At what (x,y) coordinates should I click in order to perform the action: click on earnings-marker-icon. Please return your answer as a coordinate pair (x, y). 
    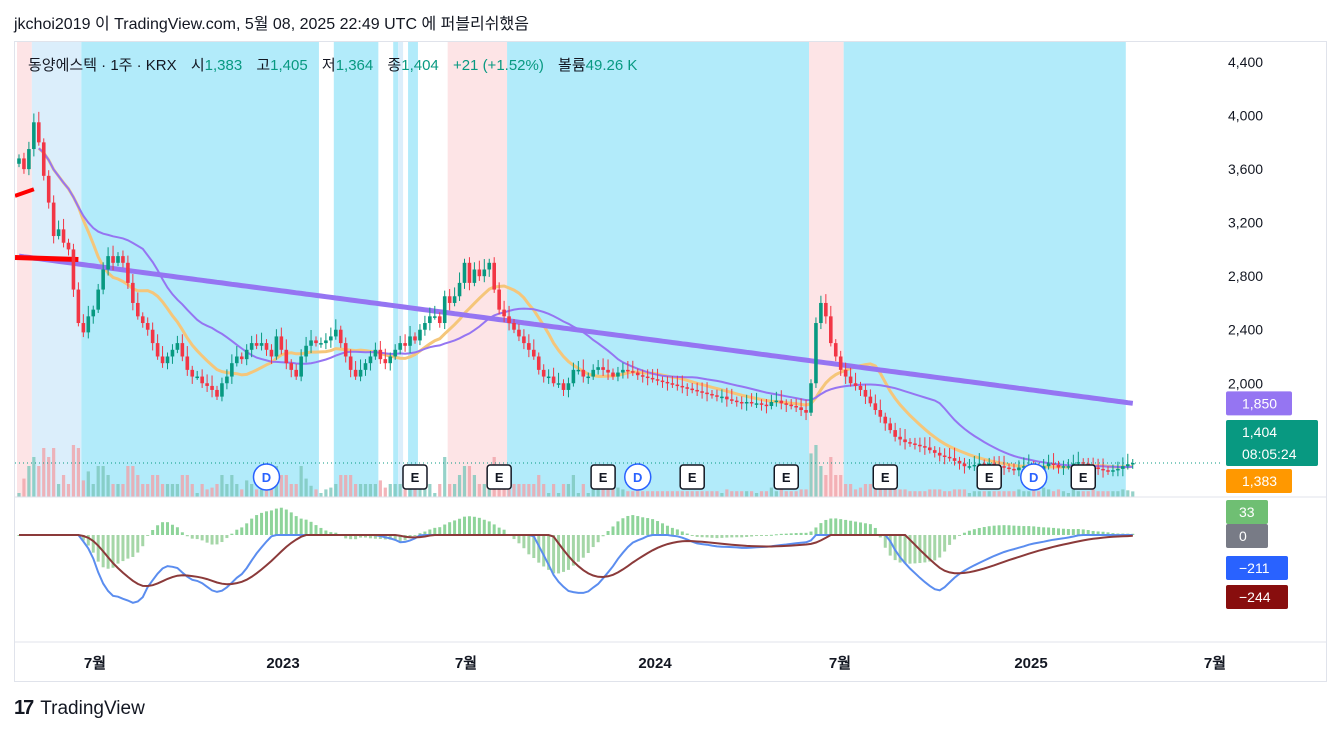
    Looking at the image, I should click on (692, 477).